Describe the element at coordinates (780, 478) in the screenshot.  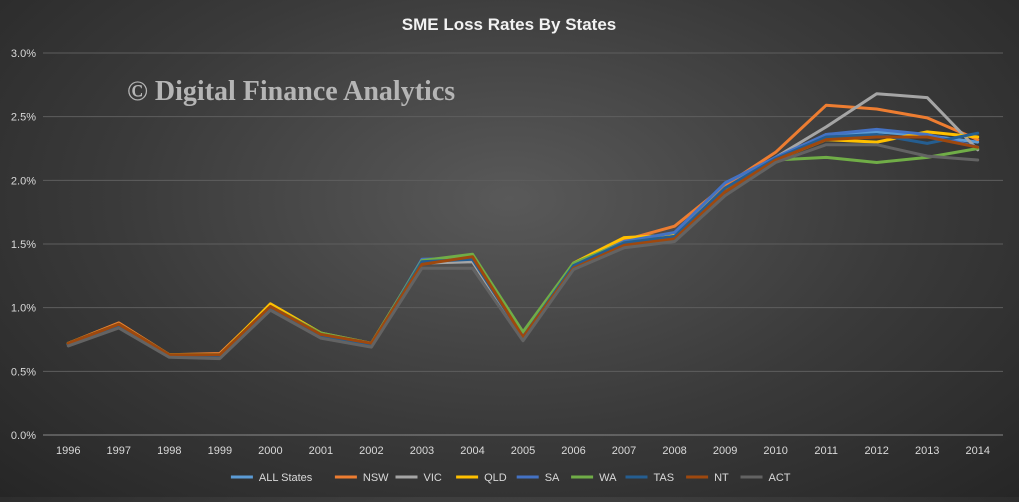
I see `legend-label: ACT` at that location.